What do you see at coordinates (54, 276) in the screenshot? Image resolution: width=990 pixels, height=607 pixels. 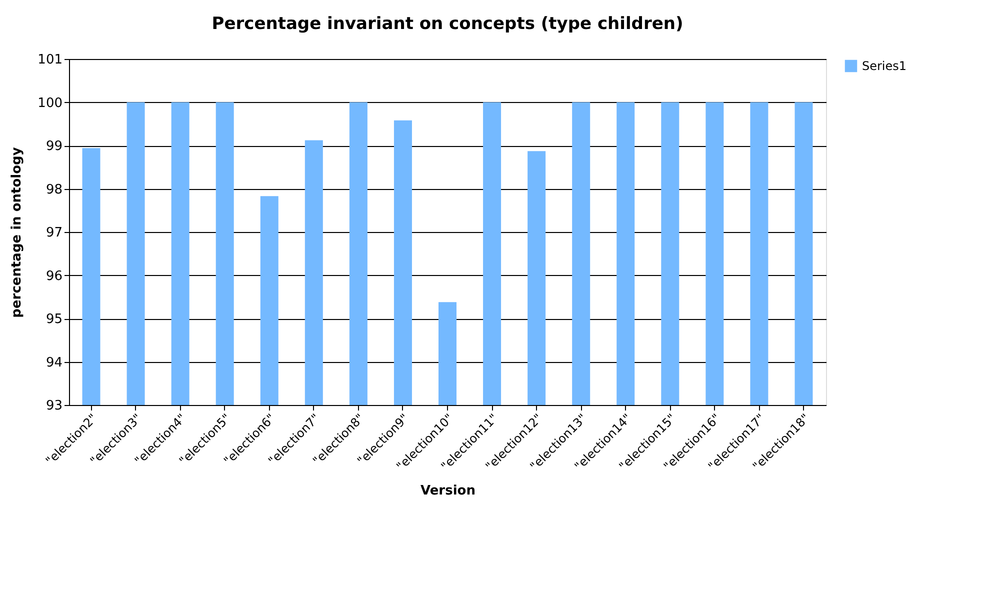 I see `y-tick-label: 96` at bounding box center [54, 276].